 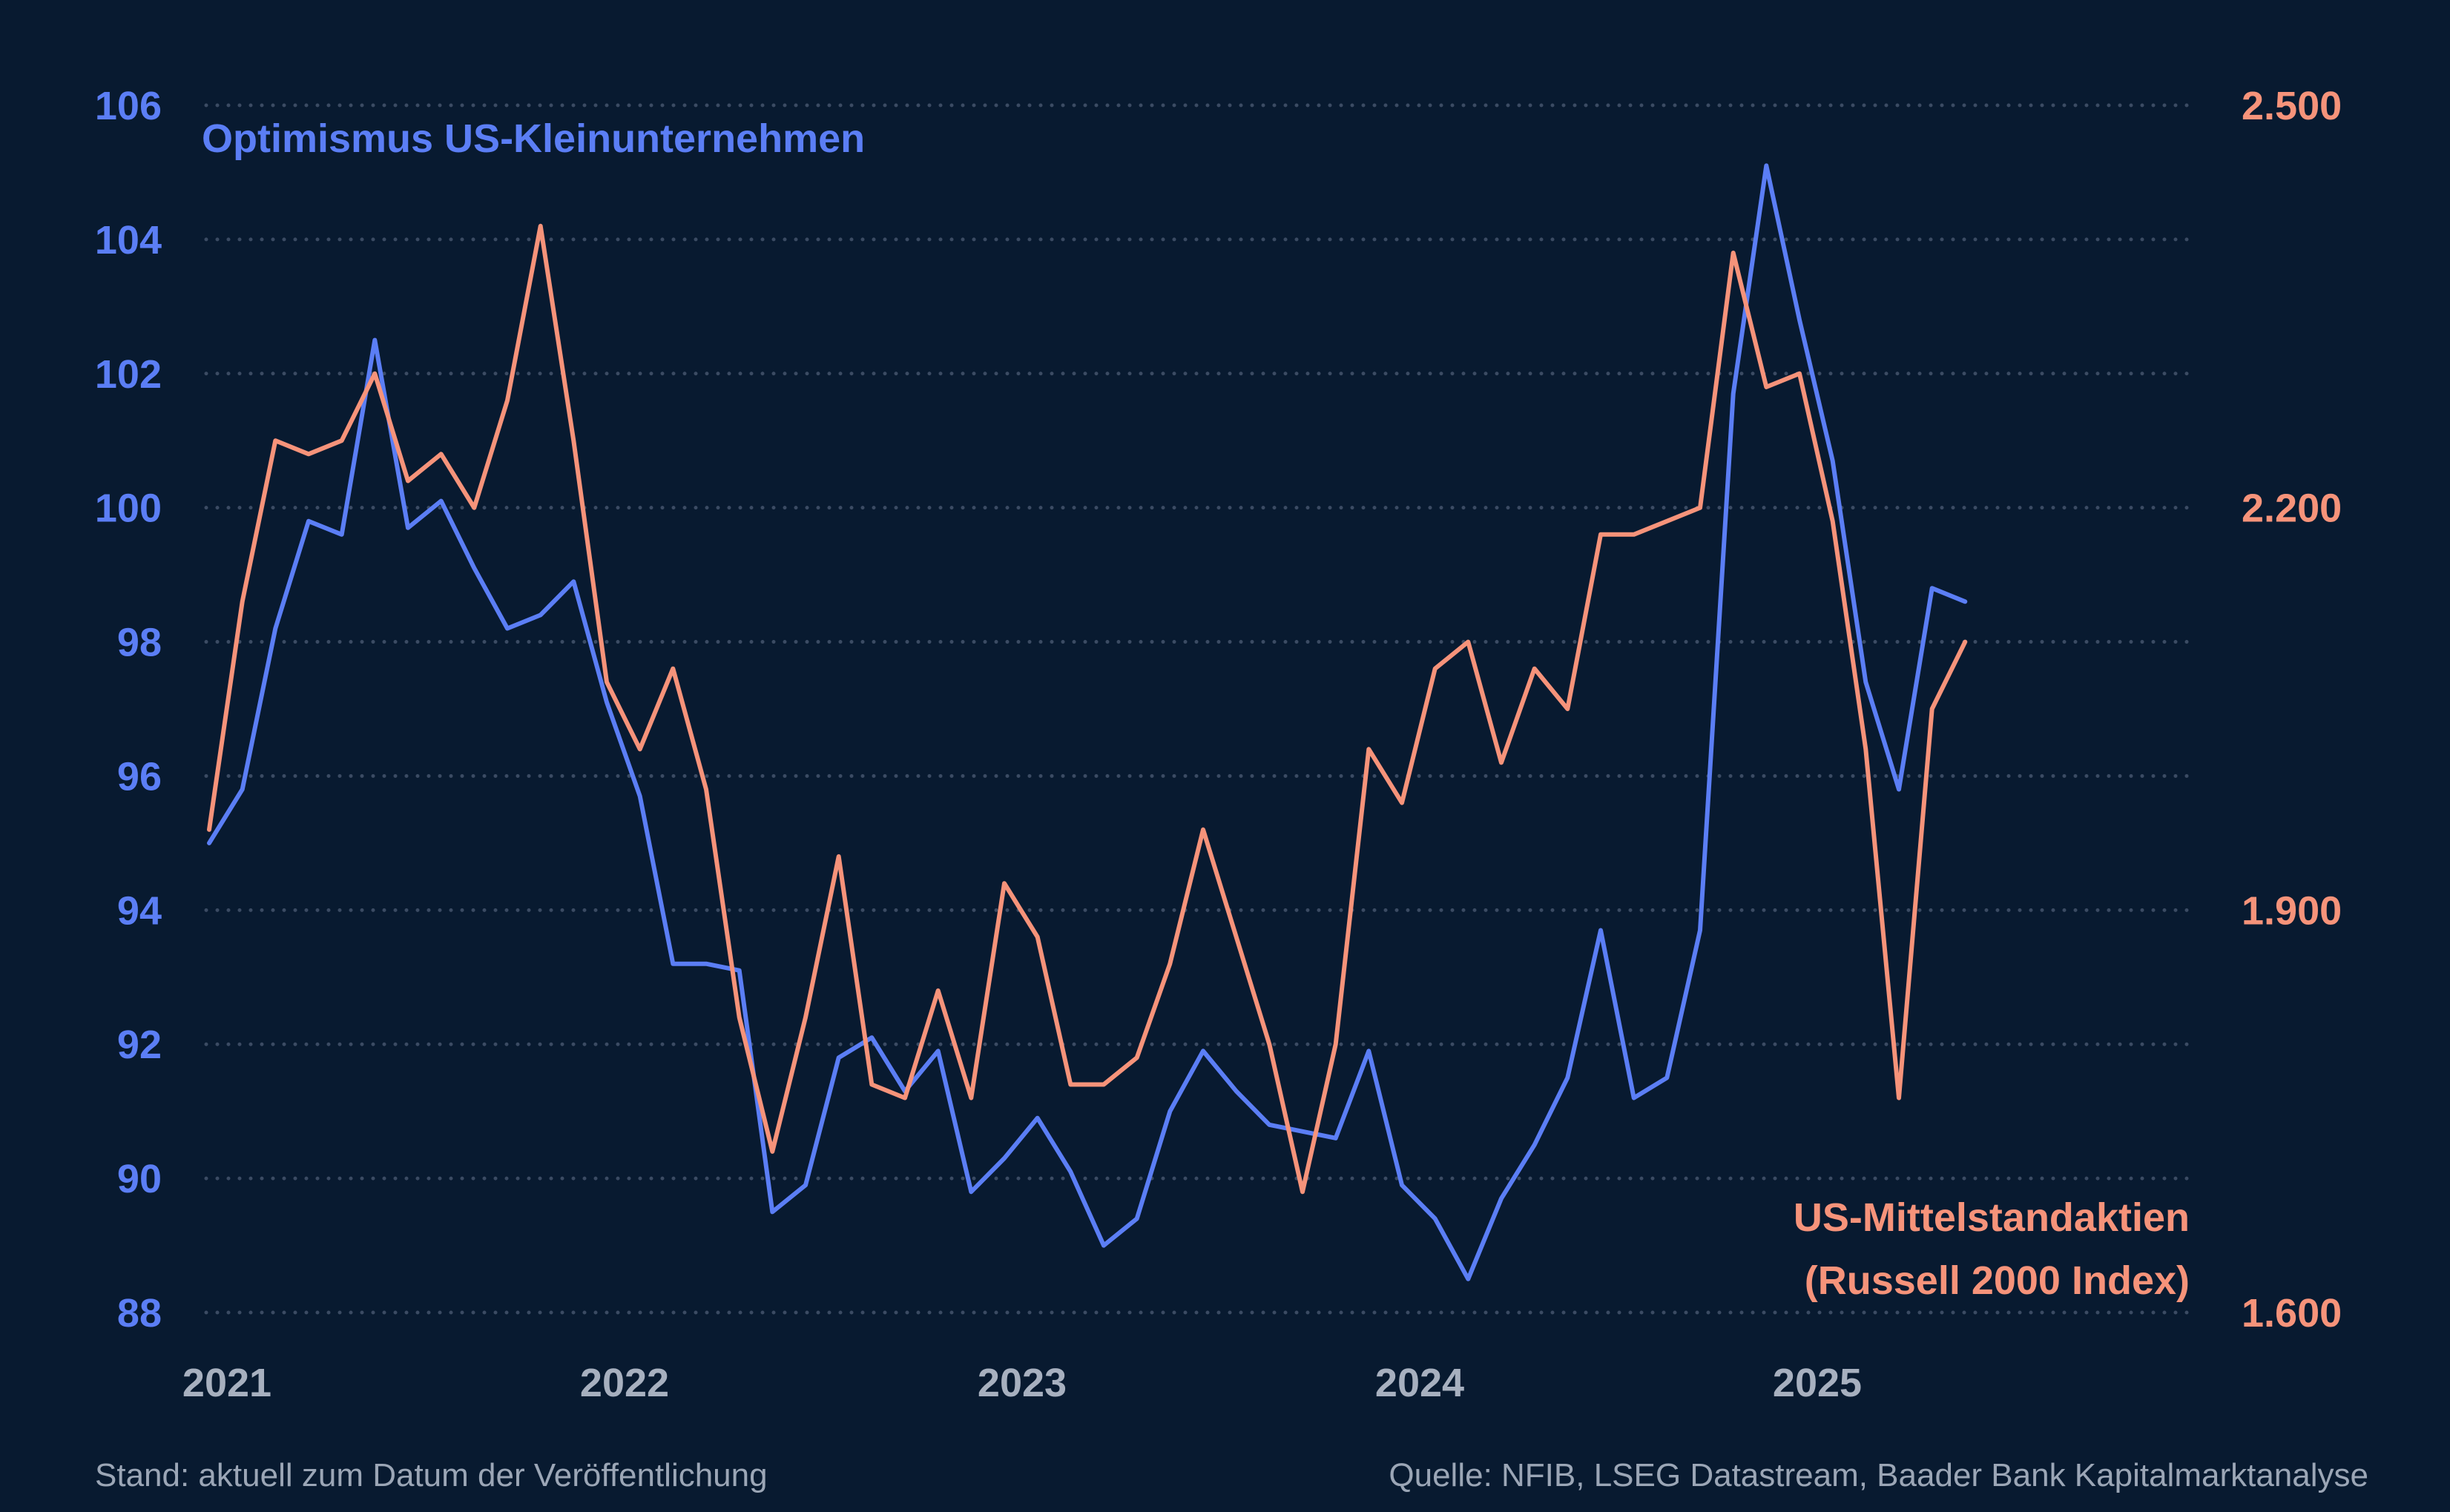 I want to click on right-series-label-line2: (Russell 2000 Index), so click(x=1997, y=1280).